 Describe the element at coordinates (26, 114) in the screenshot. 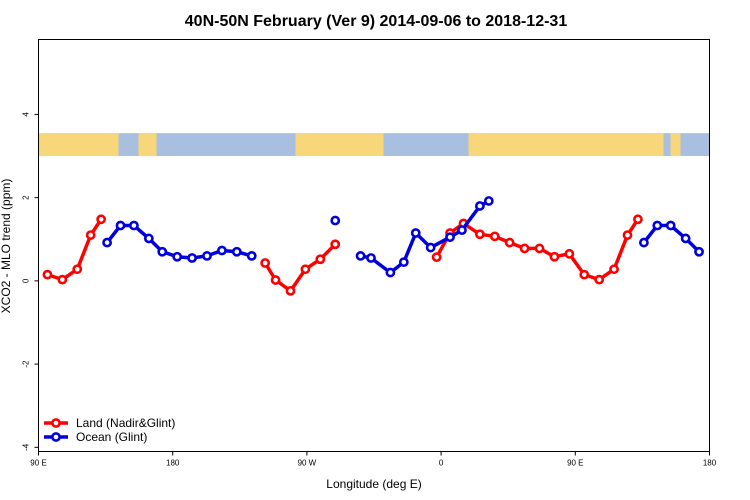

I see `y-tick-label: 4` at that location.